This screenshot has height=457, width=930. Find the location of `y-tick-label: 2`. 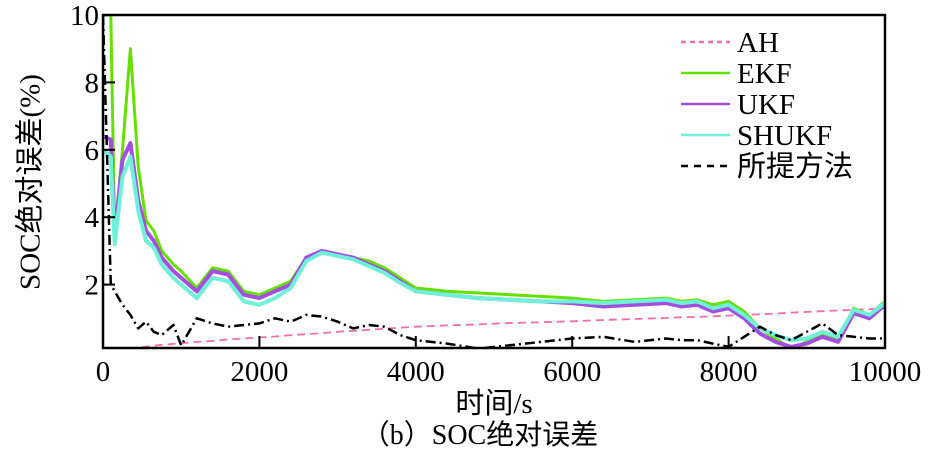

y-tick-label: 2 is located at coordinates (92, 286).